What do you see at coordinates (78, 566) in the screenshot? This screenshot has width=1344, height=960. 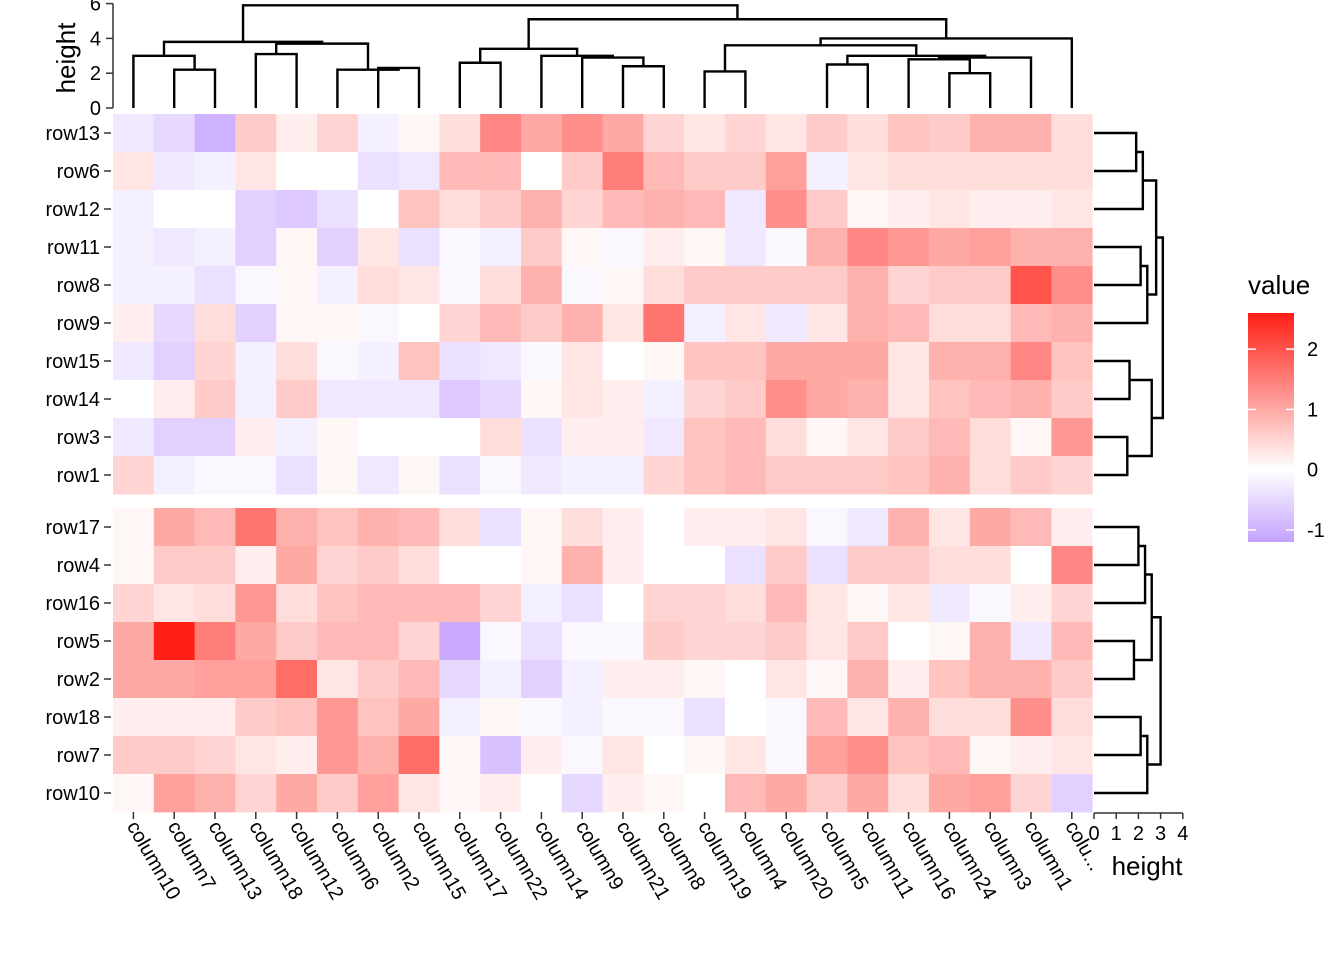 I see `row-label: row4` at bounding box center [78, 566].